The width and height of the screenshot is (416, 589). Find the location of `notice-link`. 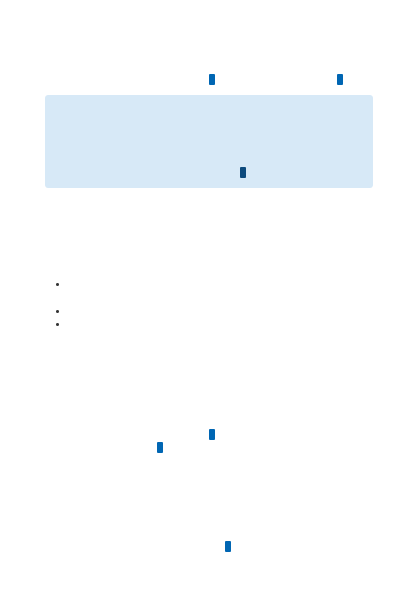

notice-link is located at coordinates (243, 172).